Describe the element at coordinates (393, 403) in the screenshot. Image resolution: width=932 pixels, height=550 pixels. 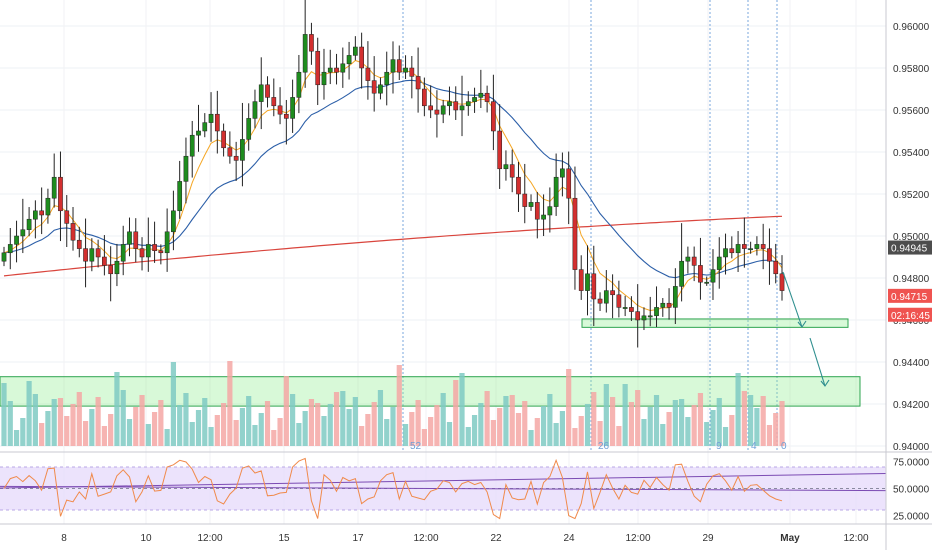
I see `volume-bars` at that location.